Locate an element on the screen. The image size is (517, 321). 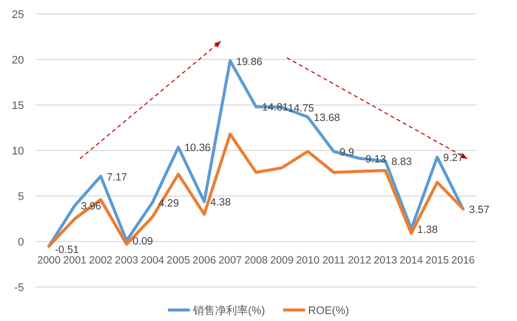
y-tick-label: 5 is located at coordinates (21, 197).